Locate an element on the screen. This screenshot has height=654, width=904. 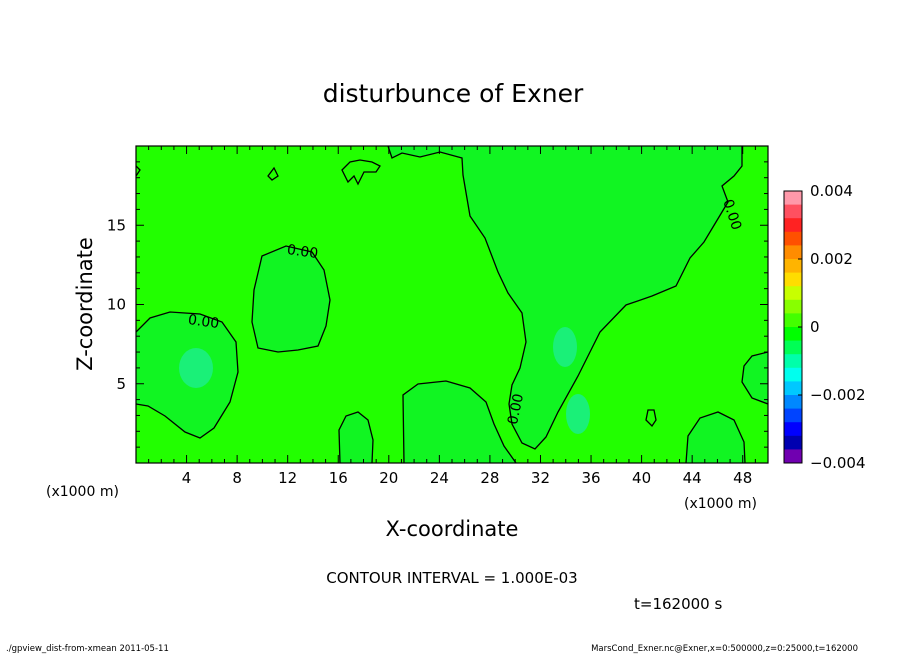
y-tick-label: 15 is located at coordinates (116, 225).